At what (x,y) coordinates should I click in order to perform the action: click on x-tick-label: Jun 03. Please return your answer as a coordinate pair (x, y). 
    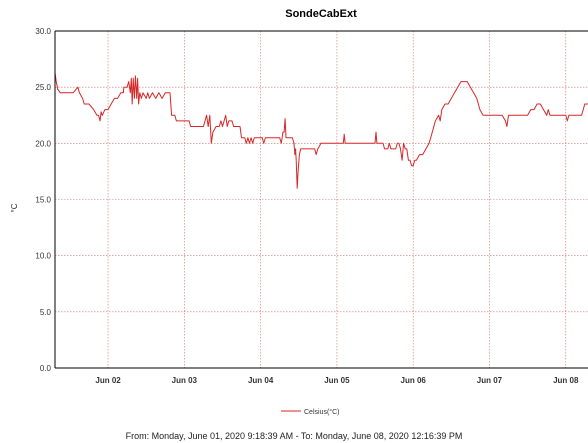
    Looking at the image, I should click on (185, 380).